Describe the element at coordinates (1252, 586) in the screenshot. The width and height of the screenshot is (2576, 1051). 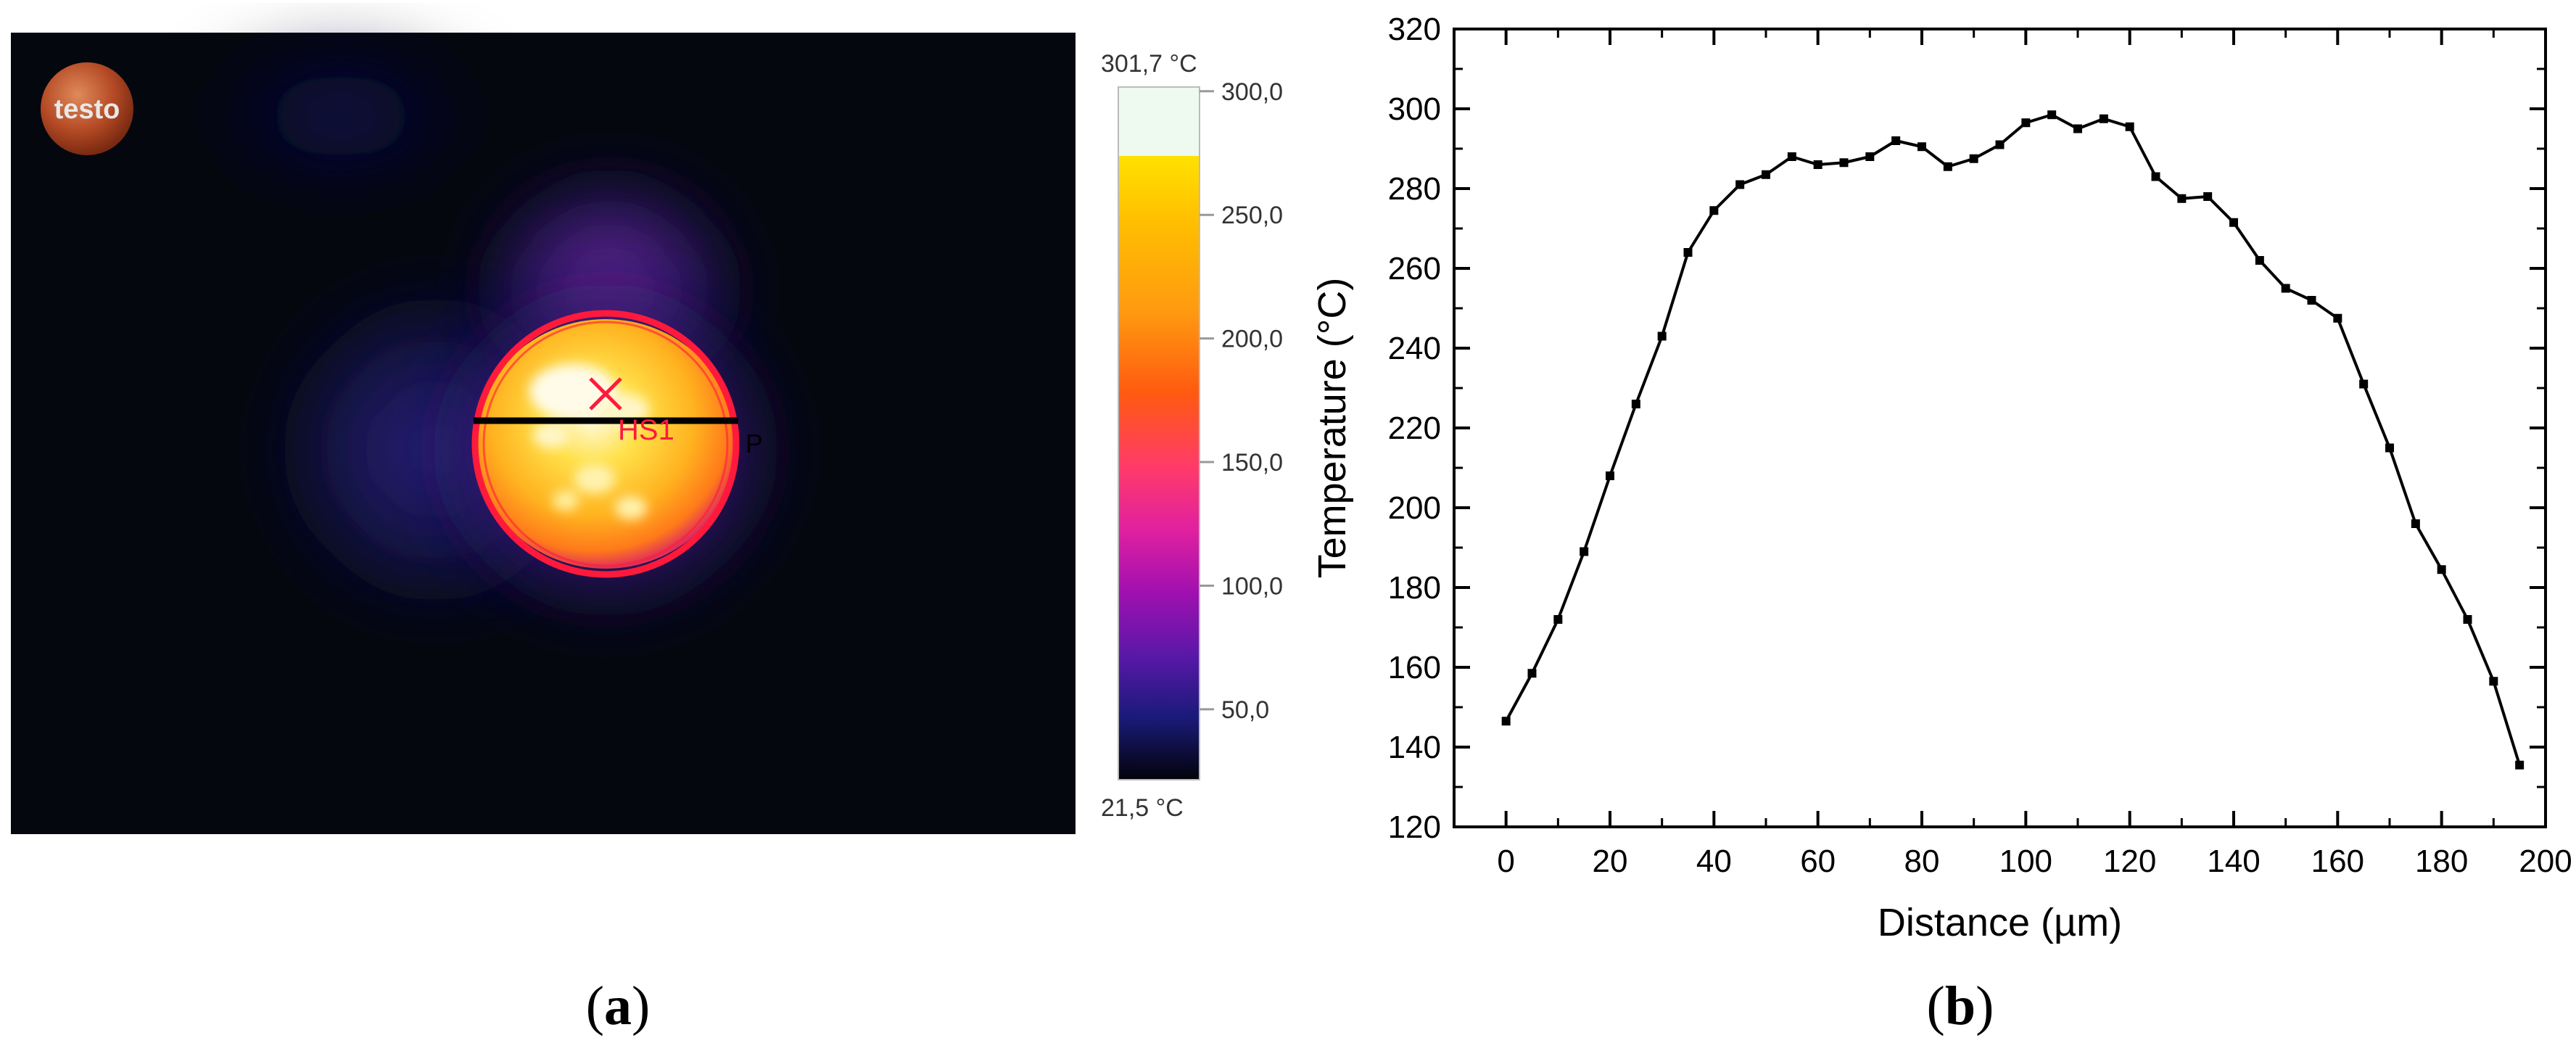
I see `colorbar-tick-label: 100,0` at that location.